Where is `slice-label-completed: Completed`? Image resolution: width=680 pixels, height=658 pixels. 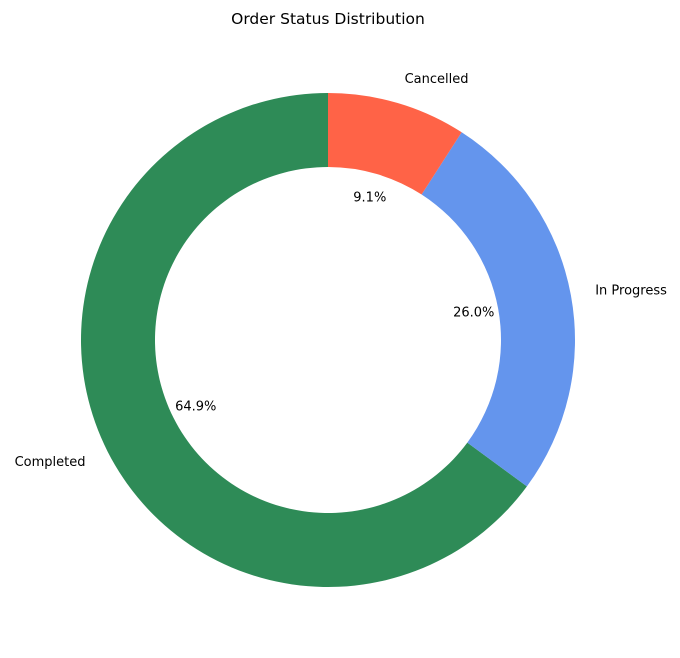 slice-label-completed: Completed is located at coordinates (50, 462).